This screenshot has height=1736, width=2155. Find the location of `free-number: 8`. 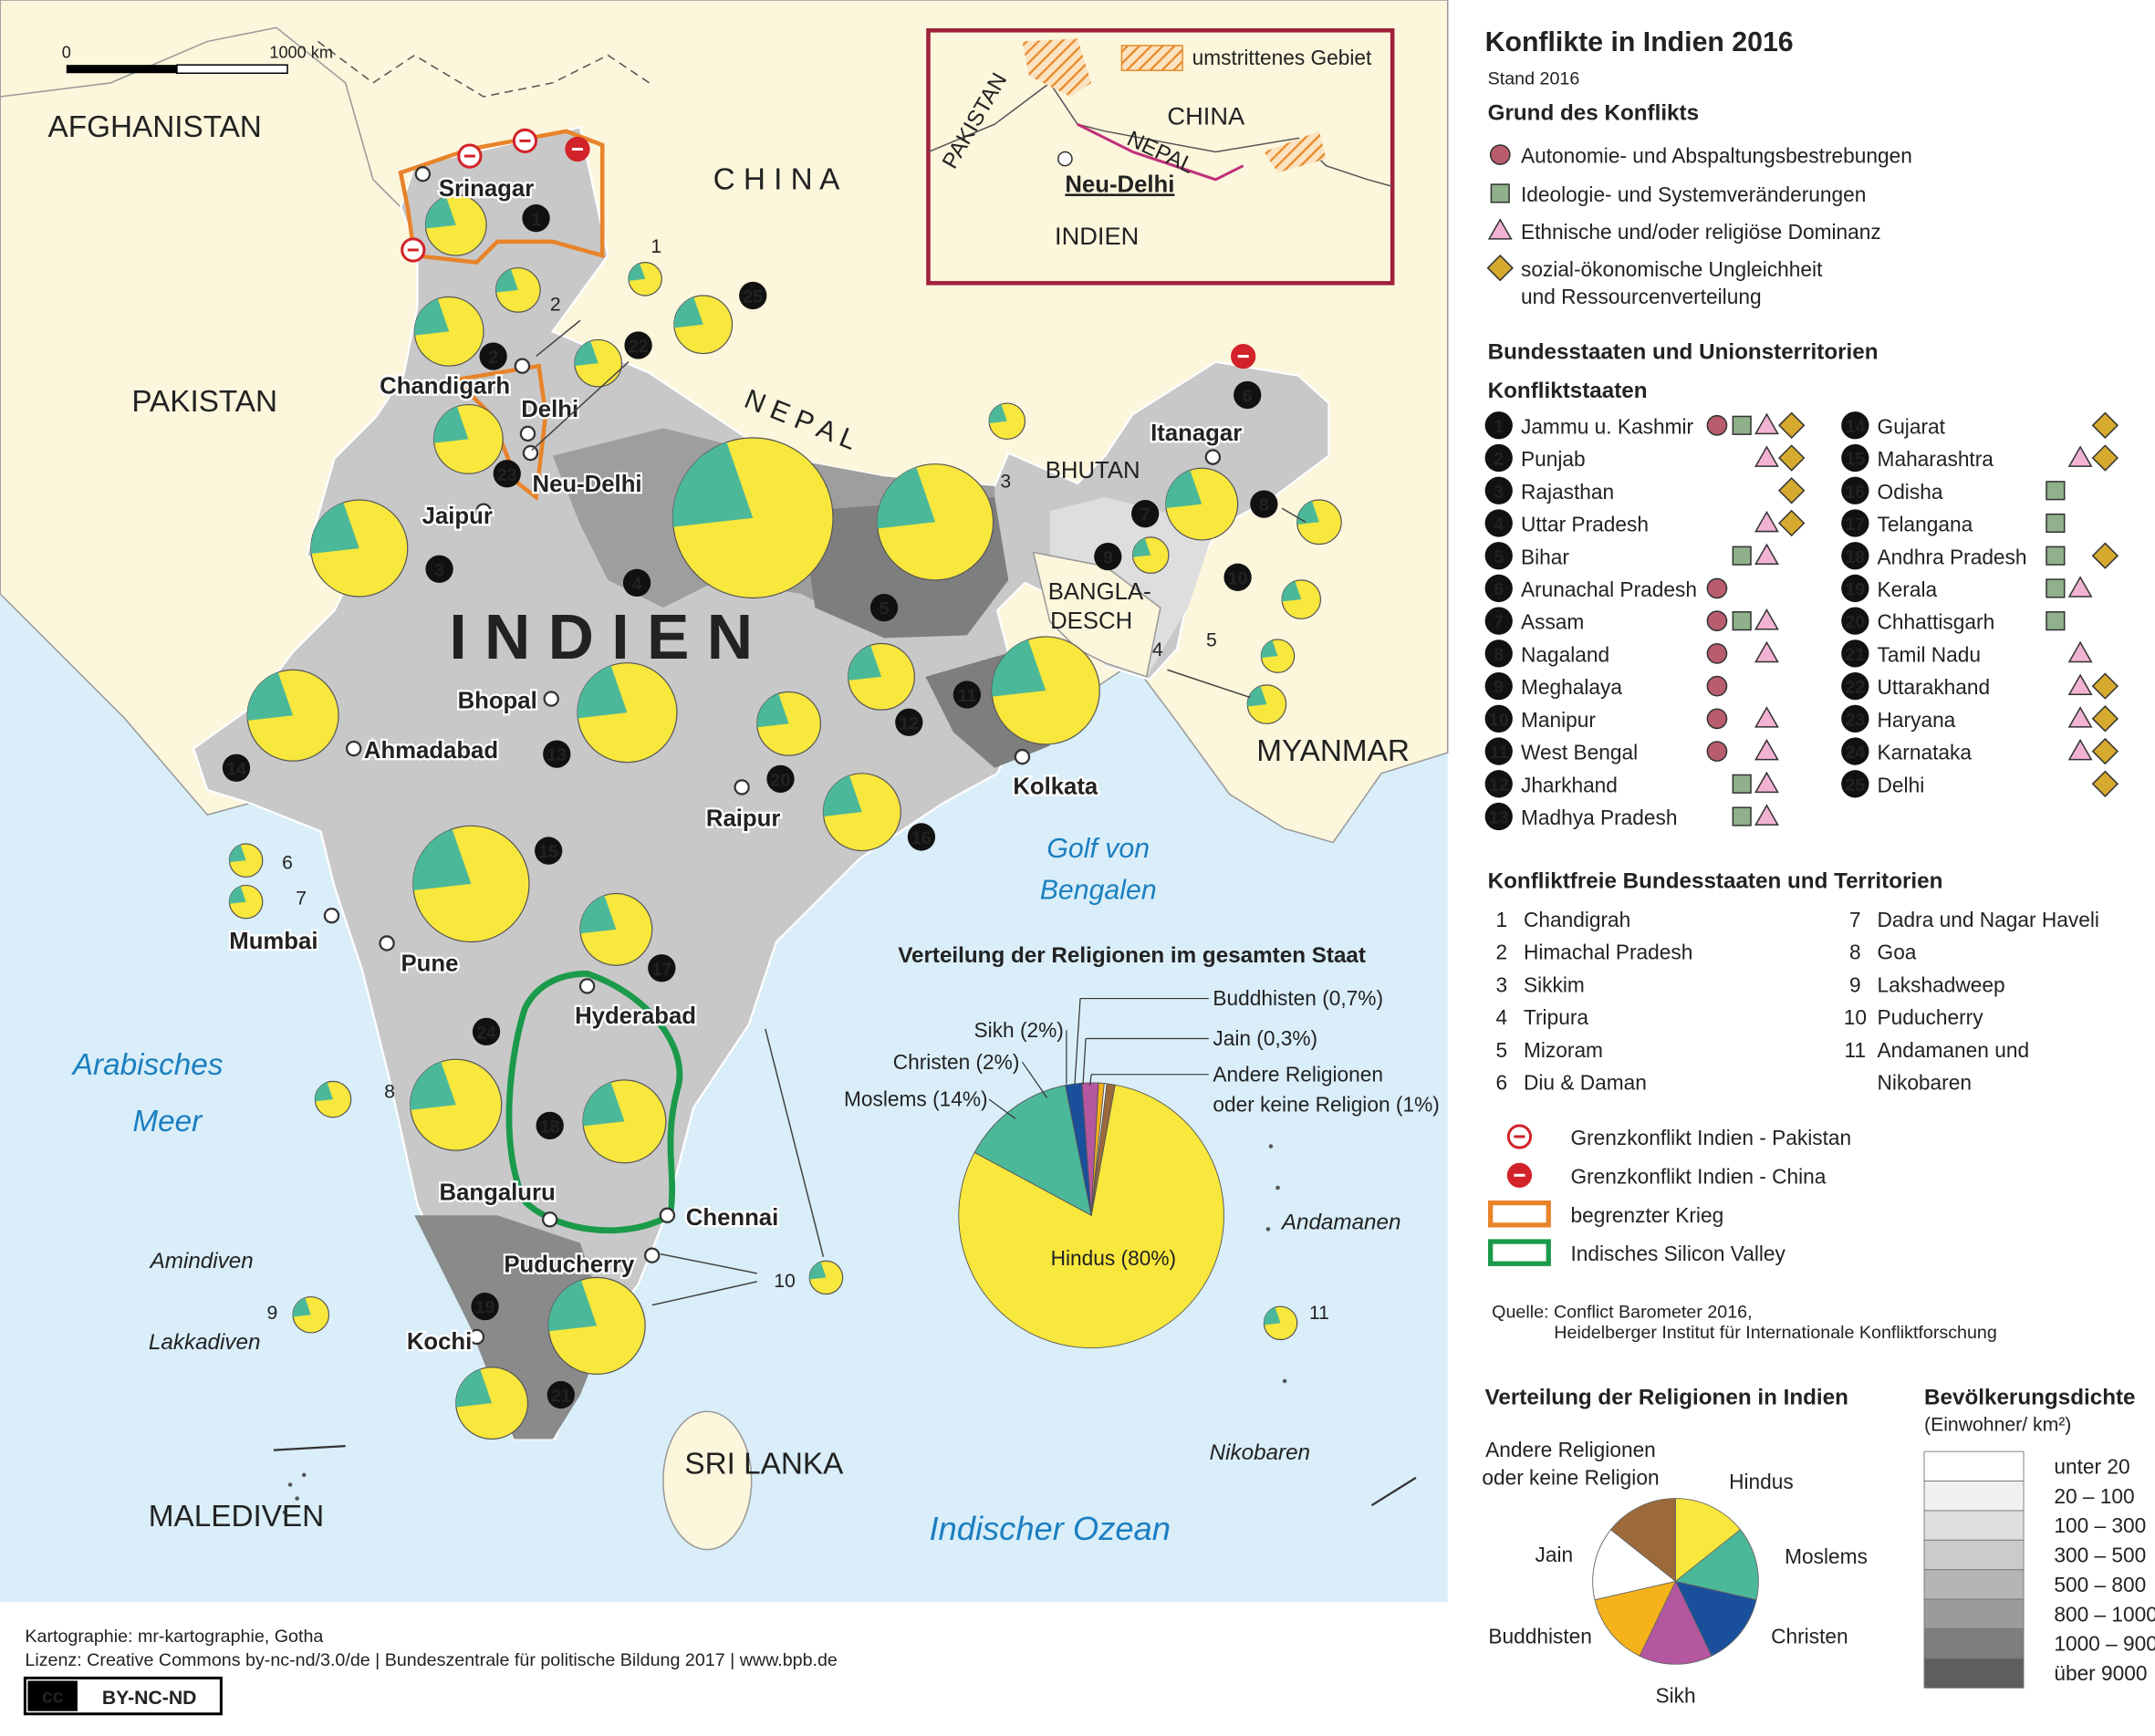

free-number: 8 is located at coordinates (1855, 952).